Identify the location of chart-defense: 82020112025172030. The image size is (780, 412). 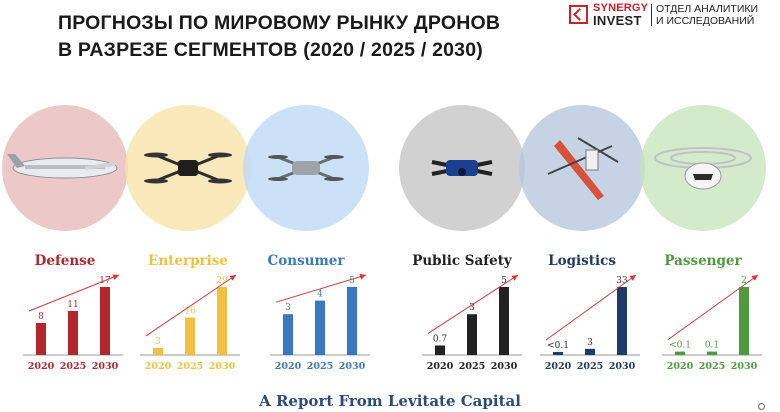
(73, 323).